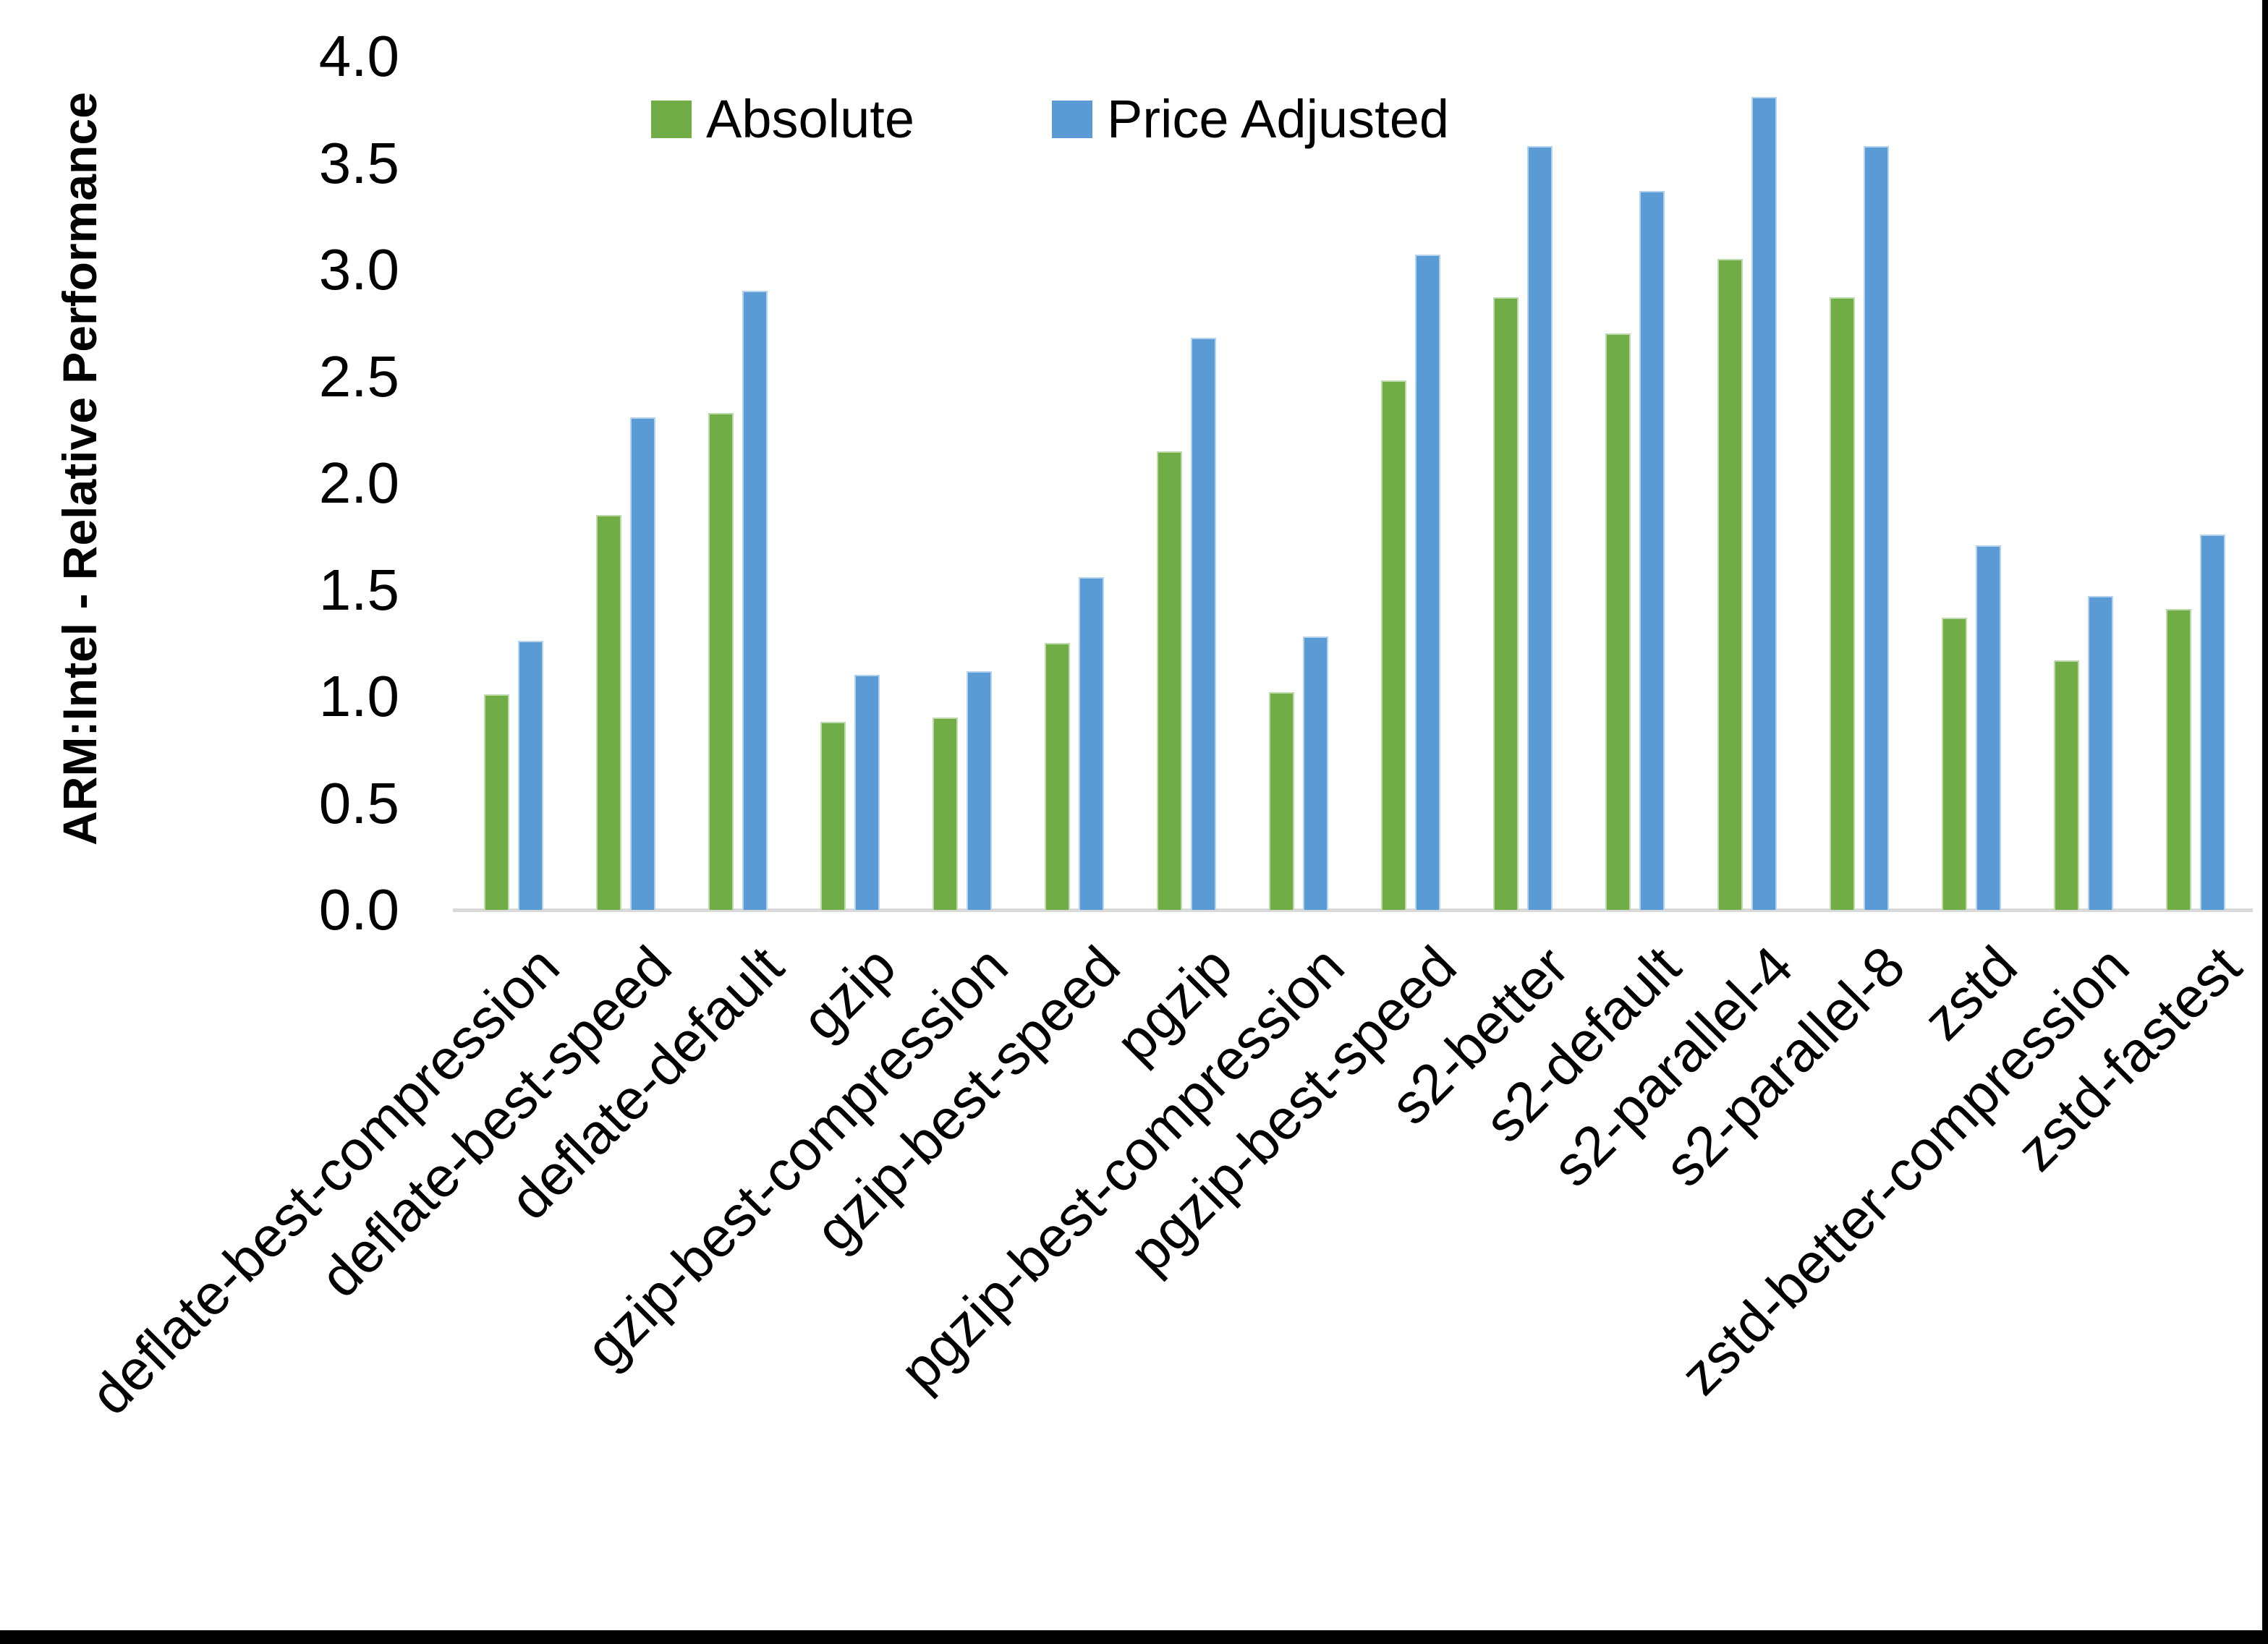 The width and height of the screenshot is (2268, 1644). What do you see at coordinates (2265, 822) in the screenshot?
I see `window-border-right` at bounding box center [2265, 822].